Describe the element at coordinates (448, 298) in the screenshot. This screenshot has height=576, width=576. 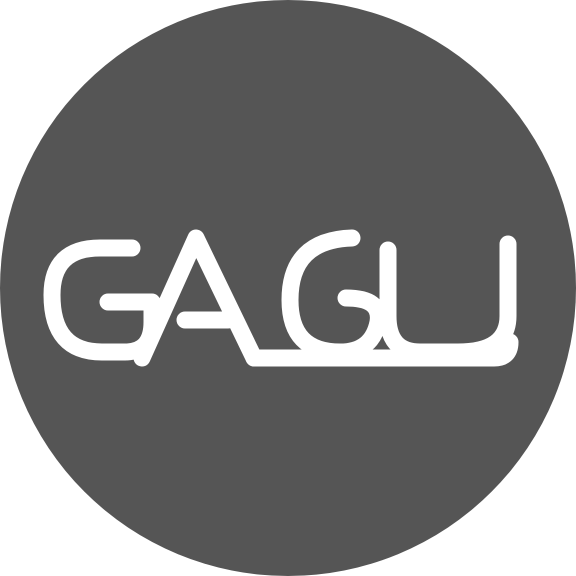
I see `letter-u` at that location.